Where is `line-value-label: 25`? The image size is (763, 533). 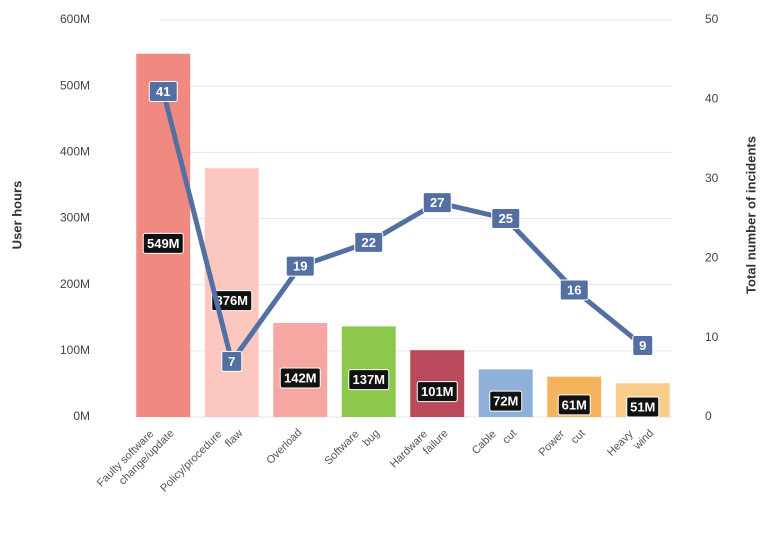
line-value-label: 25 is located at coordinates (506, 218).